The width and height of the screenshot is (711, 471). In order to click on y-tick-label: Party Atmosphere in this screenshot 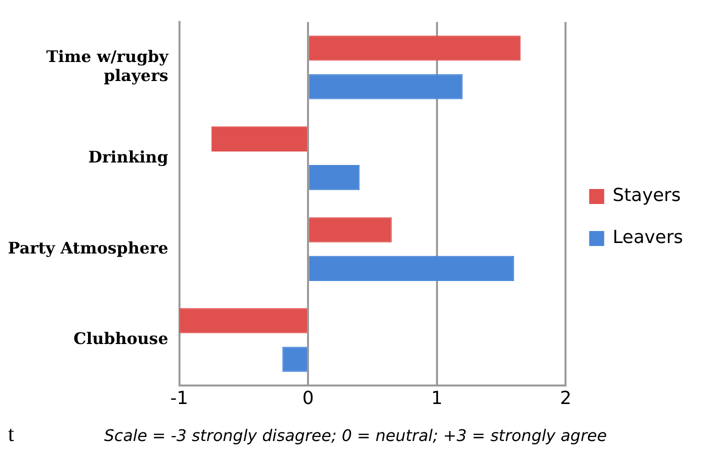, I will do `click(88, 248)`.